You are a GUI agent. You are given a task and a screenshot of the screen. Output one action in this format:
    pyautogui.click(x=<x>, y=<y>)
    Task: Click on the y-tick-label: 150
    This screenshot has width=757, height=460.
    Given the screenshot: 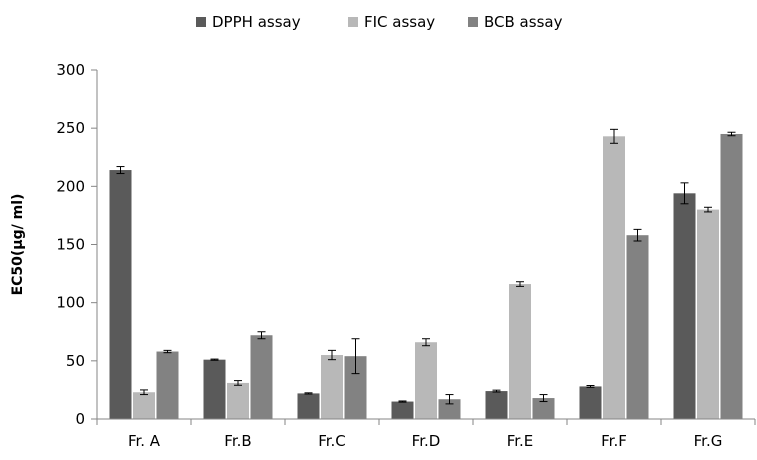 What is the action you would take?
    pyautogui.click(x=70, y=245)
    